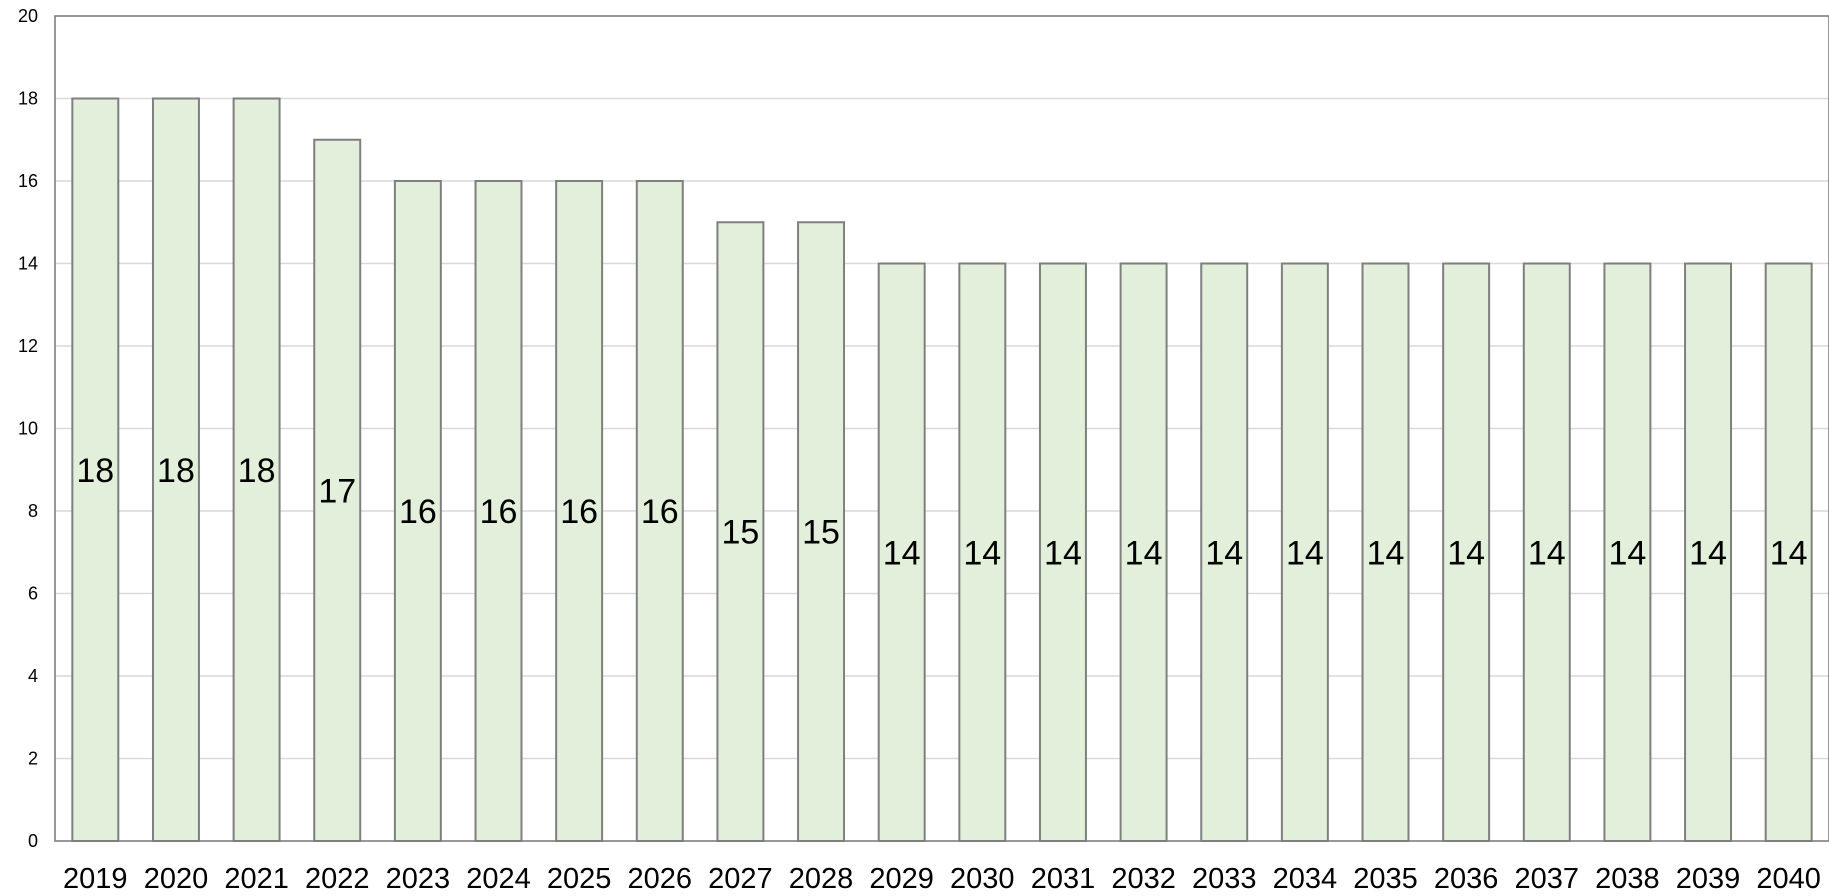 This screenshot has height=896, width=1829. What do you see at coordinates (498, 879) in the screenshot?
I see `x-tick-label: 2024` at bounding box center [498, 879].